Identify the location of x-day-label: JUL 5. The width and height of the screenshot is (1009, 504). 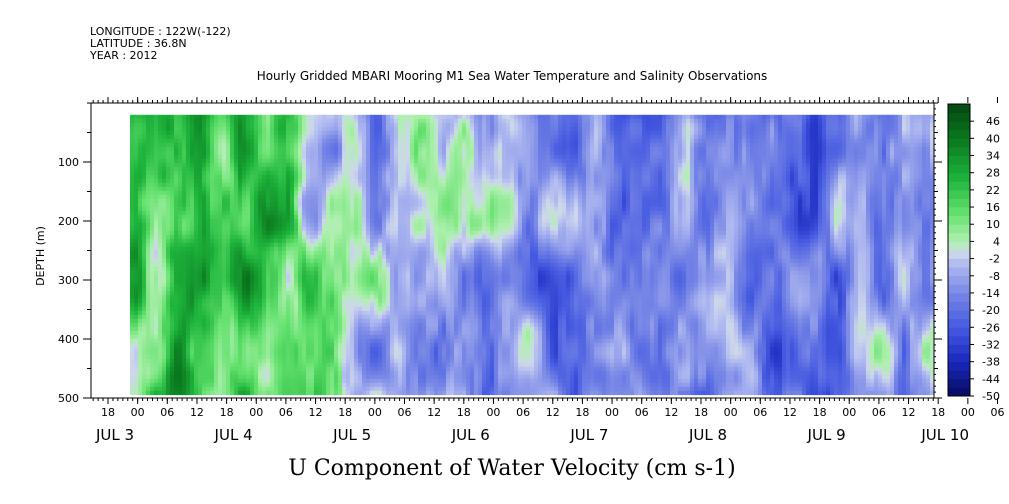
(351, 435).